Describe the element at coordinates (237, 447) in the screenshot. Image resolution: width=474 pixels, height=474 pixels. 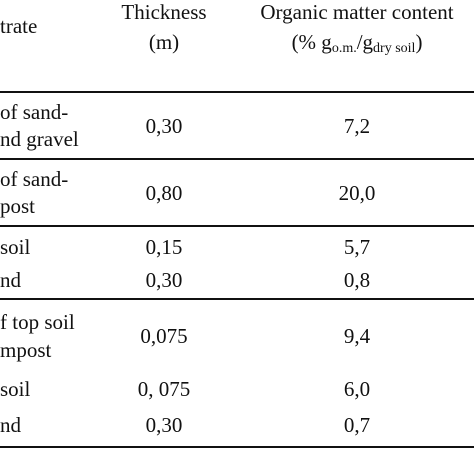
I see `bottom-rule` at that location.